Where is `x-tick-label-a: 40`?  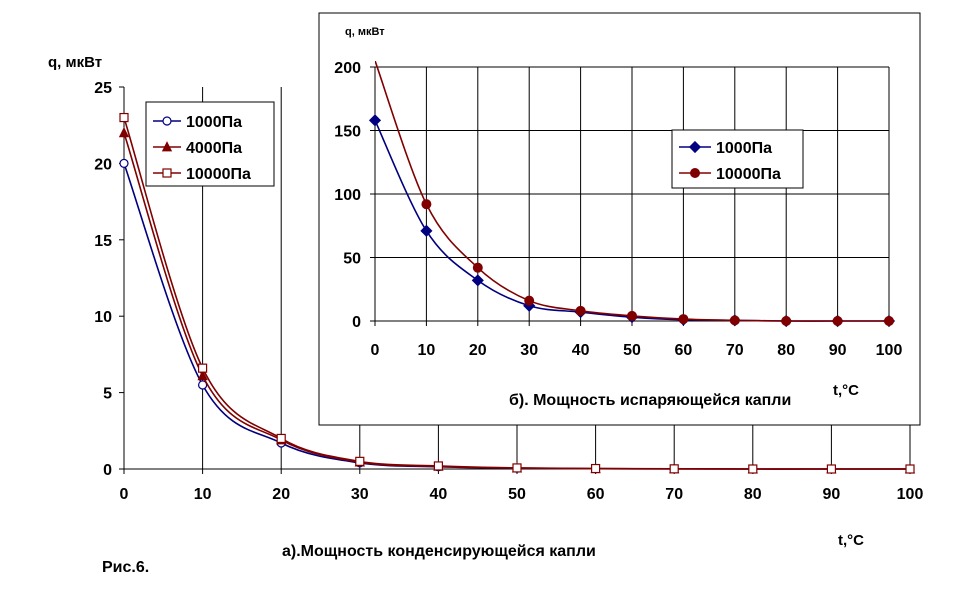
x-tick-label-a: 40 is located at coordinates (439, 494).